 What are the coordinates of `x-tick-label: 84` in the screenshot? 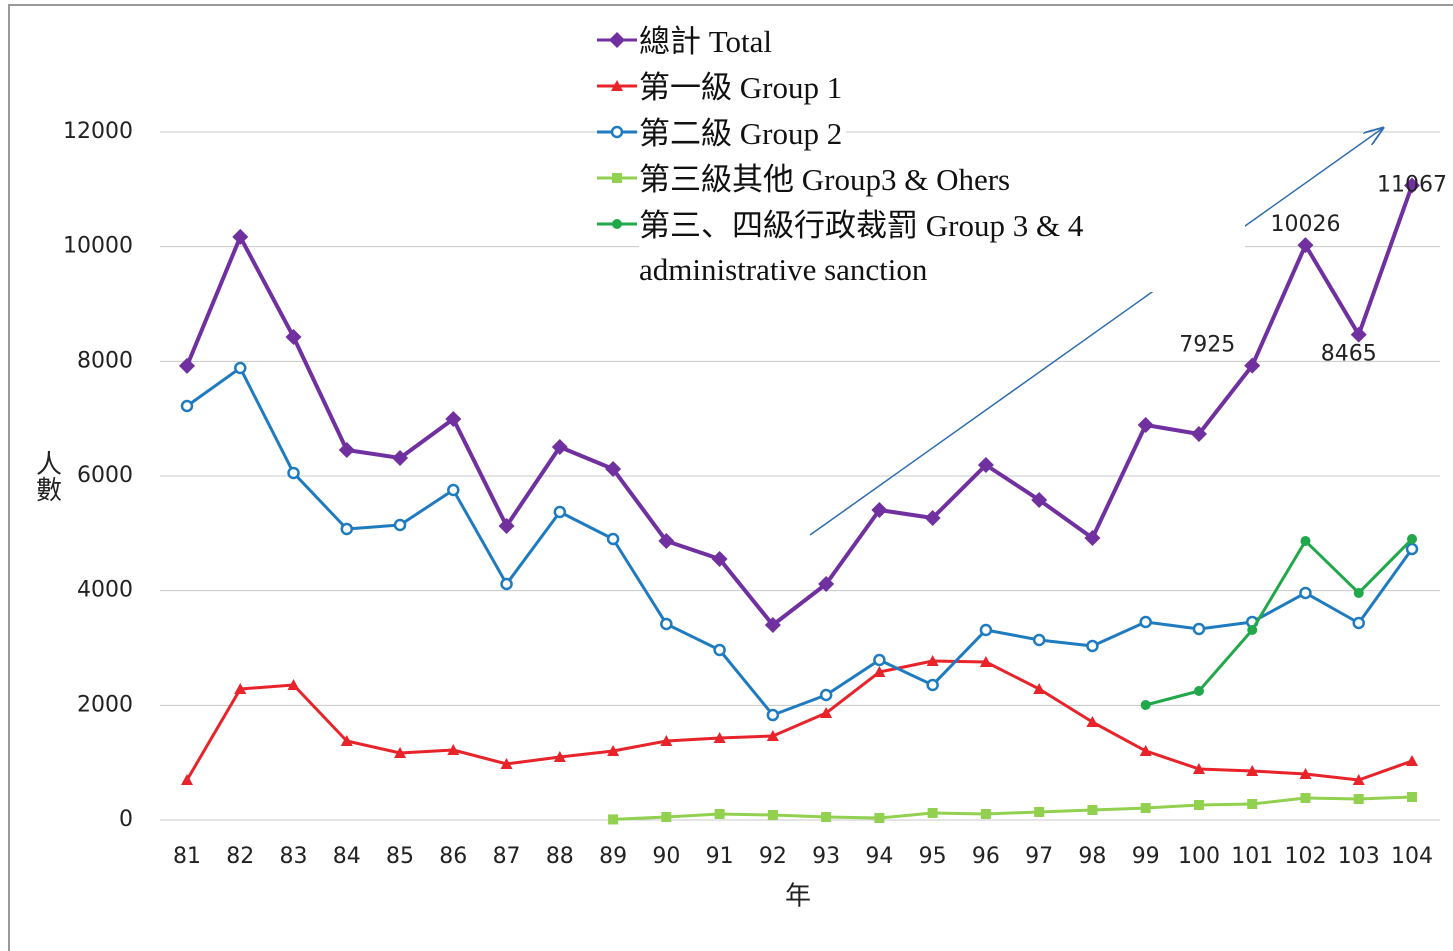 It's located at (347, 856).